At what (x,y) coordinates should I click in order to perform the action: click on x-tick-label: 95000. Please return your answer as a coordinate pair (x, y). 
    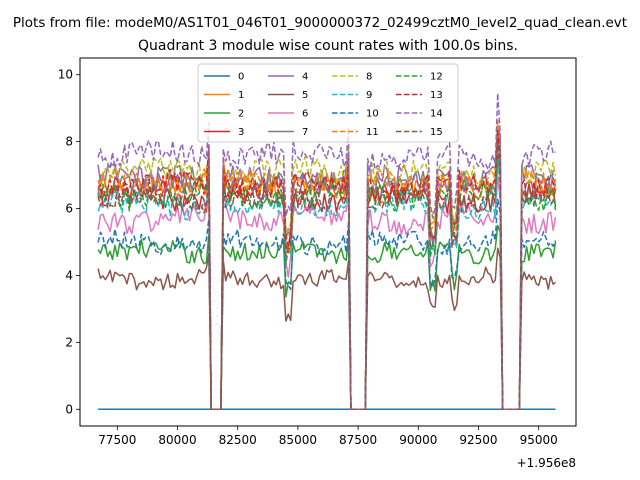
    Looking at the image, I should click on (539, 440).